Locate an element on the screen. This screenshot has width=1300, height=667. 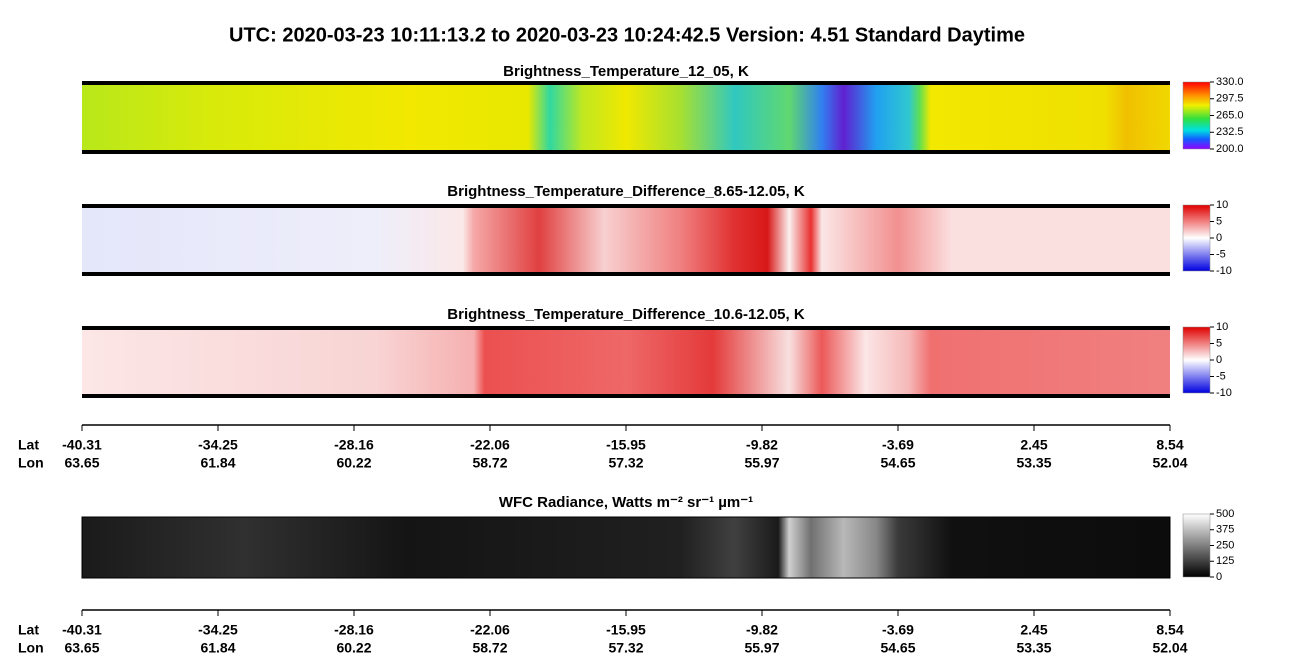
colorbar-label: 500 is located at coordinates (1225, 514).